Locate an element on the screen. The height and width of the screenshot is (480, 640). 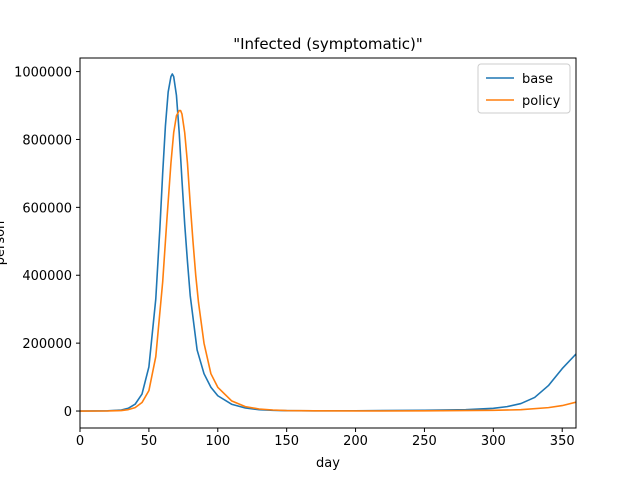
x-tick-label: 0 is located at coordinates (80, 441).